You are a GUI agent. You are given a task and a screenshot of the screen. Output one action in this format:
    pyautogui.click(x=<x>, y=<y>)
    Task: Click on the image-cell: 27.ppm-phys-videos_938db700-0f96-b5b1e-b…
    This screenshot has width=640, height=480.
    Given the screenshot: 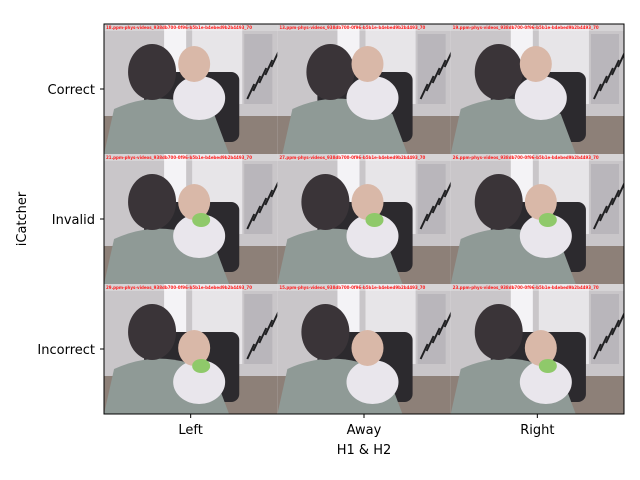 What is the action you would take?
    pyautogui.click(x=365, y=219)
    